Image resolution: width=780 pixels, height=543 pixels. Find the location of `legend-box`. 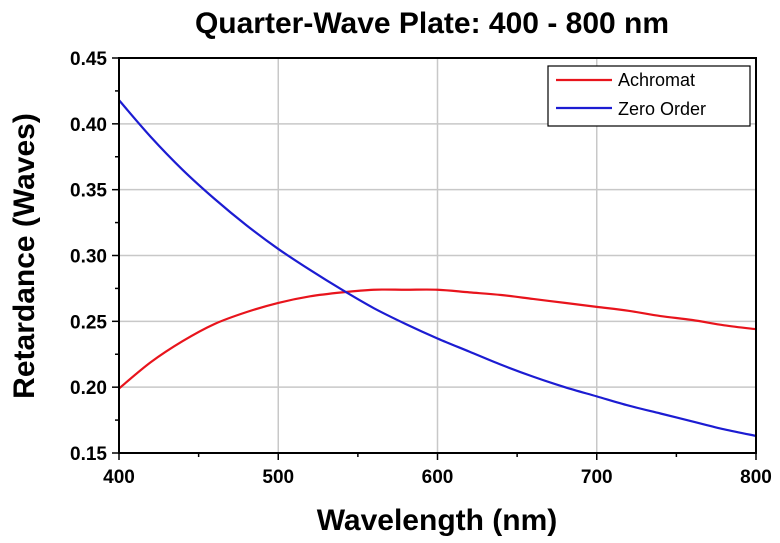

legend-box is located at coordinates (649, 96).